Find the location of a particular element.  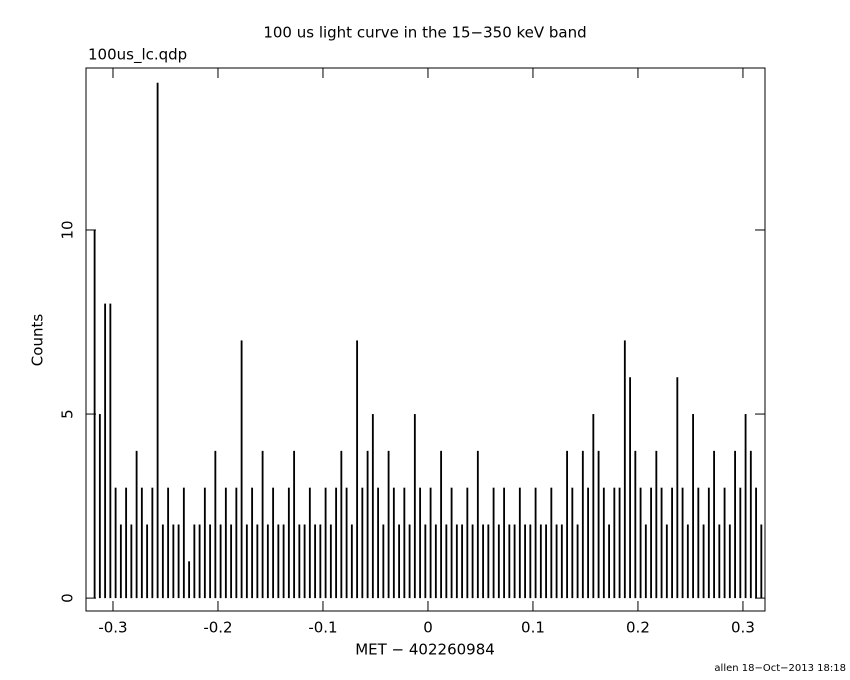

x-tick-label: 0.2 is located at coordinates (638, 628).